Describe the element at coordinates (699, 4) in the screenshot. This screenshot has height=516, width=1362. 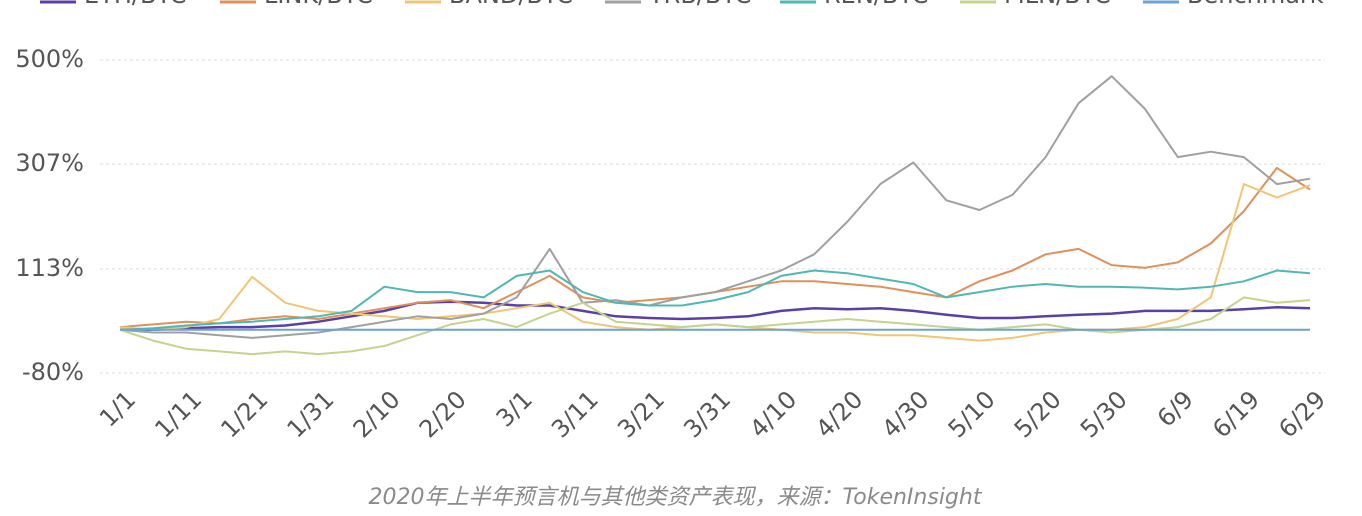
I see `legend-label: TRB/BTC` at that location.